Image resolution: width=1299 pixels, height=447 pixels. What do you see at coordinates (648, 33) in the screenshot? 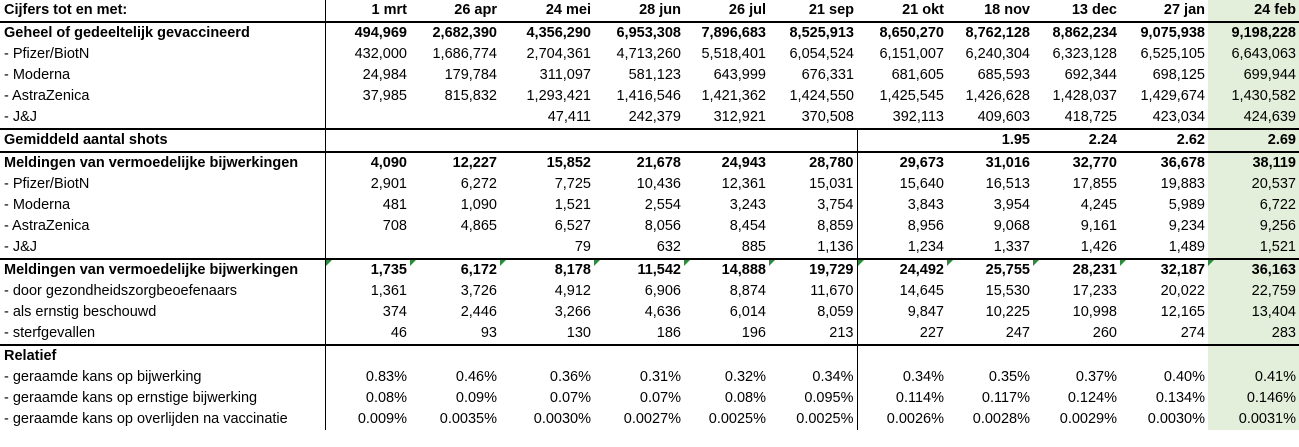
I see `value-cell: 6,953,308` at bounding box center [648, 33].